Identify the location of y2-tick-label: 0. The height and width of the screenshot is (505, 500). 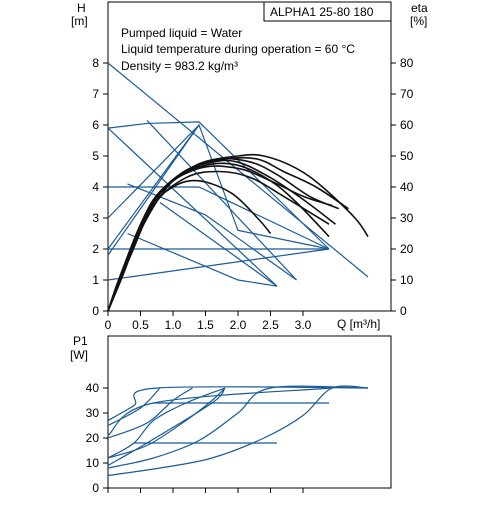
(403, 311).